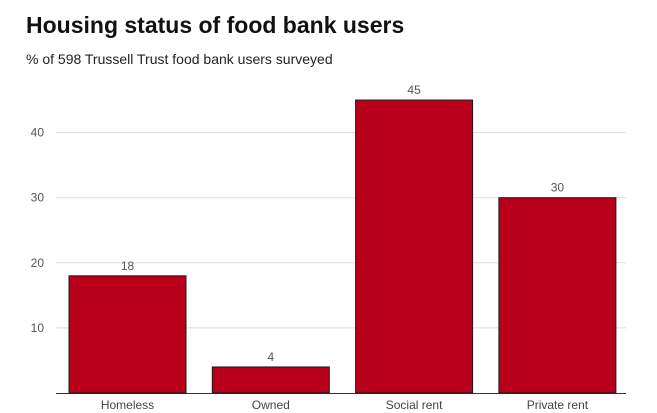 The image size is (657, 413). Describe the element at coordinates (414, 90) in the screenshot. I see `data-label-social-rent: 45` at that location.